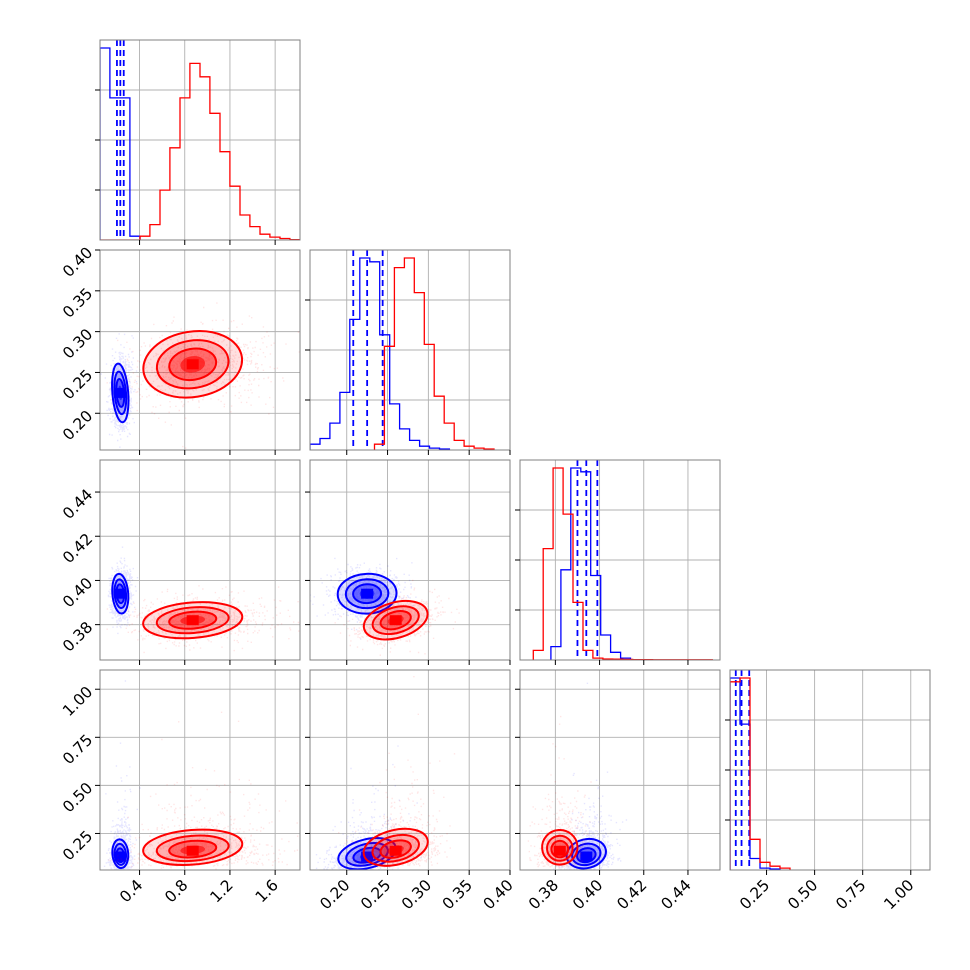 The width and height of the screenshot is (970, 970). What do you see at coordinates (77, 636) in the screenshot?
I see `y-tick-label: 0.38` at bounding box center [77, 636].